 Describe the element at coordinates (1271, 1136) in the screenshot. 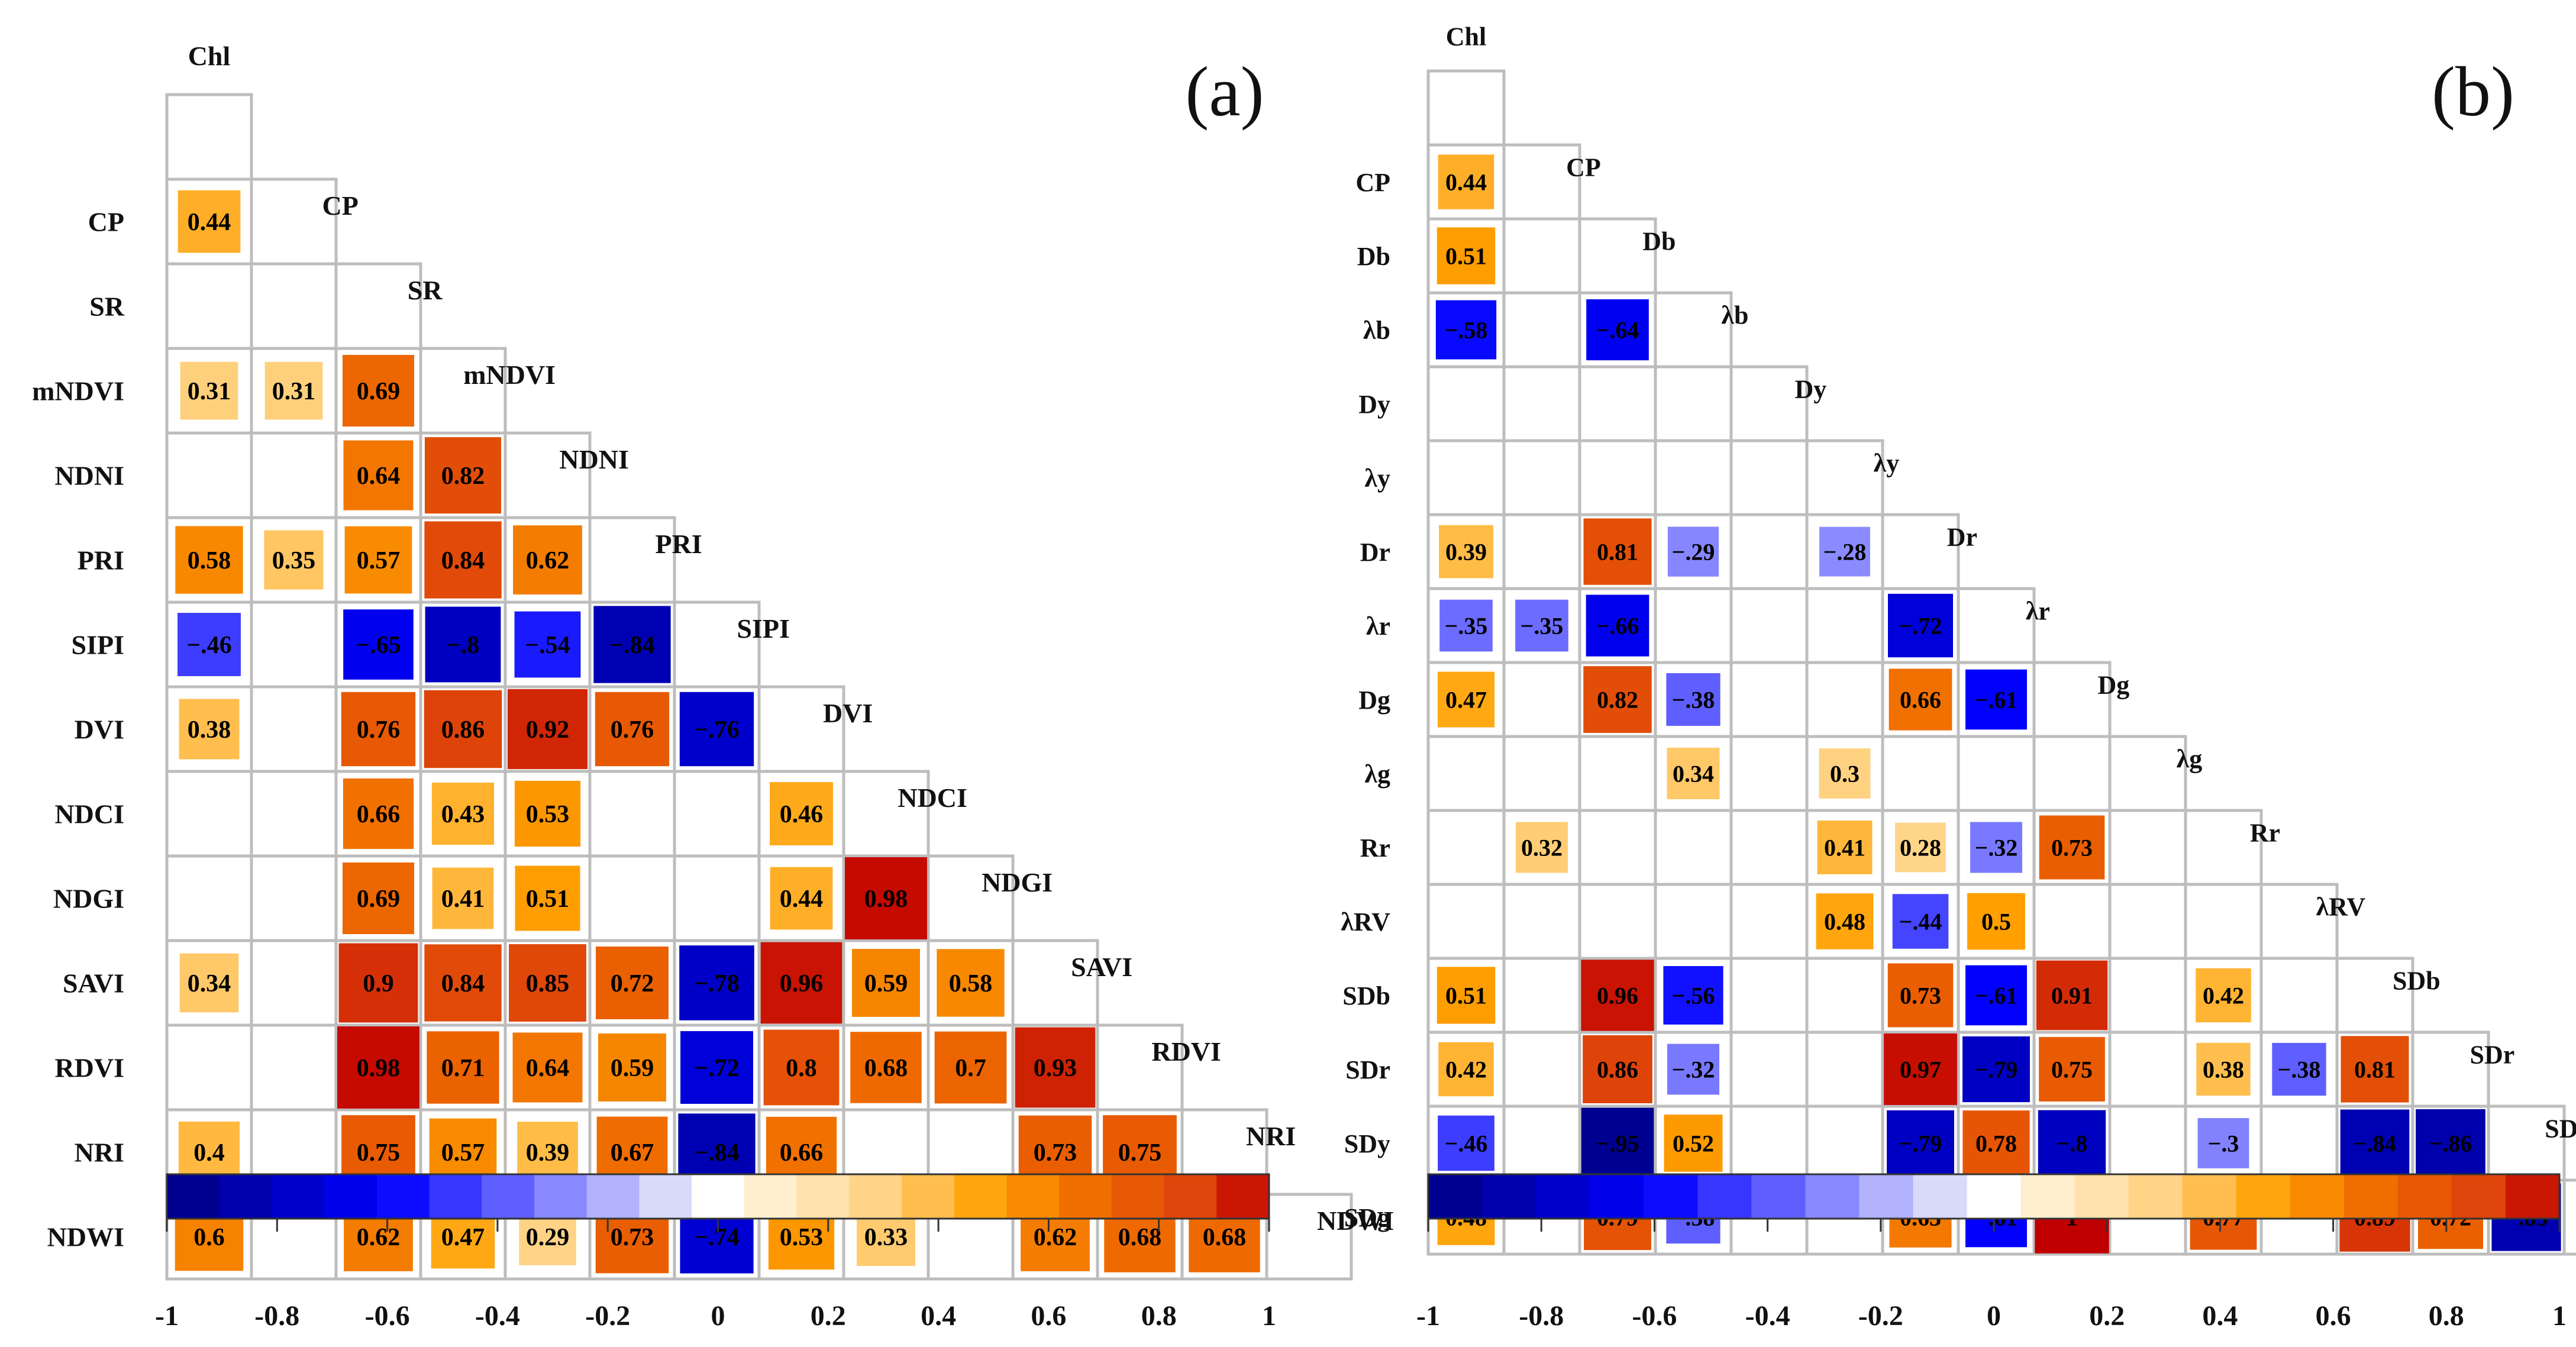

I see `column-label: NRI` at that location.